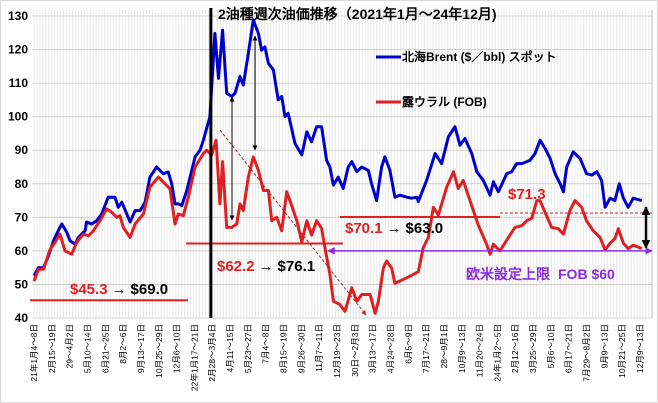 This screenshot has width=658, height=403. Describe the element at coordinates (18, 50) in the screenshot. I see `y-tick-label: 120` at that location.